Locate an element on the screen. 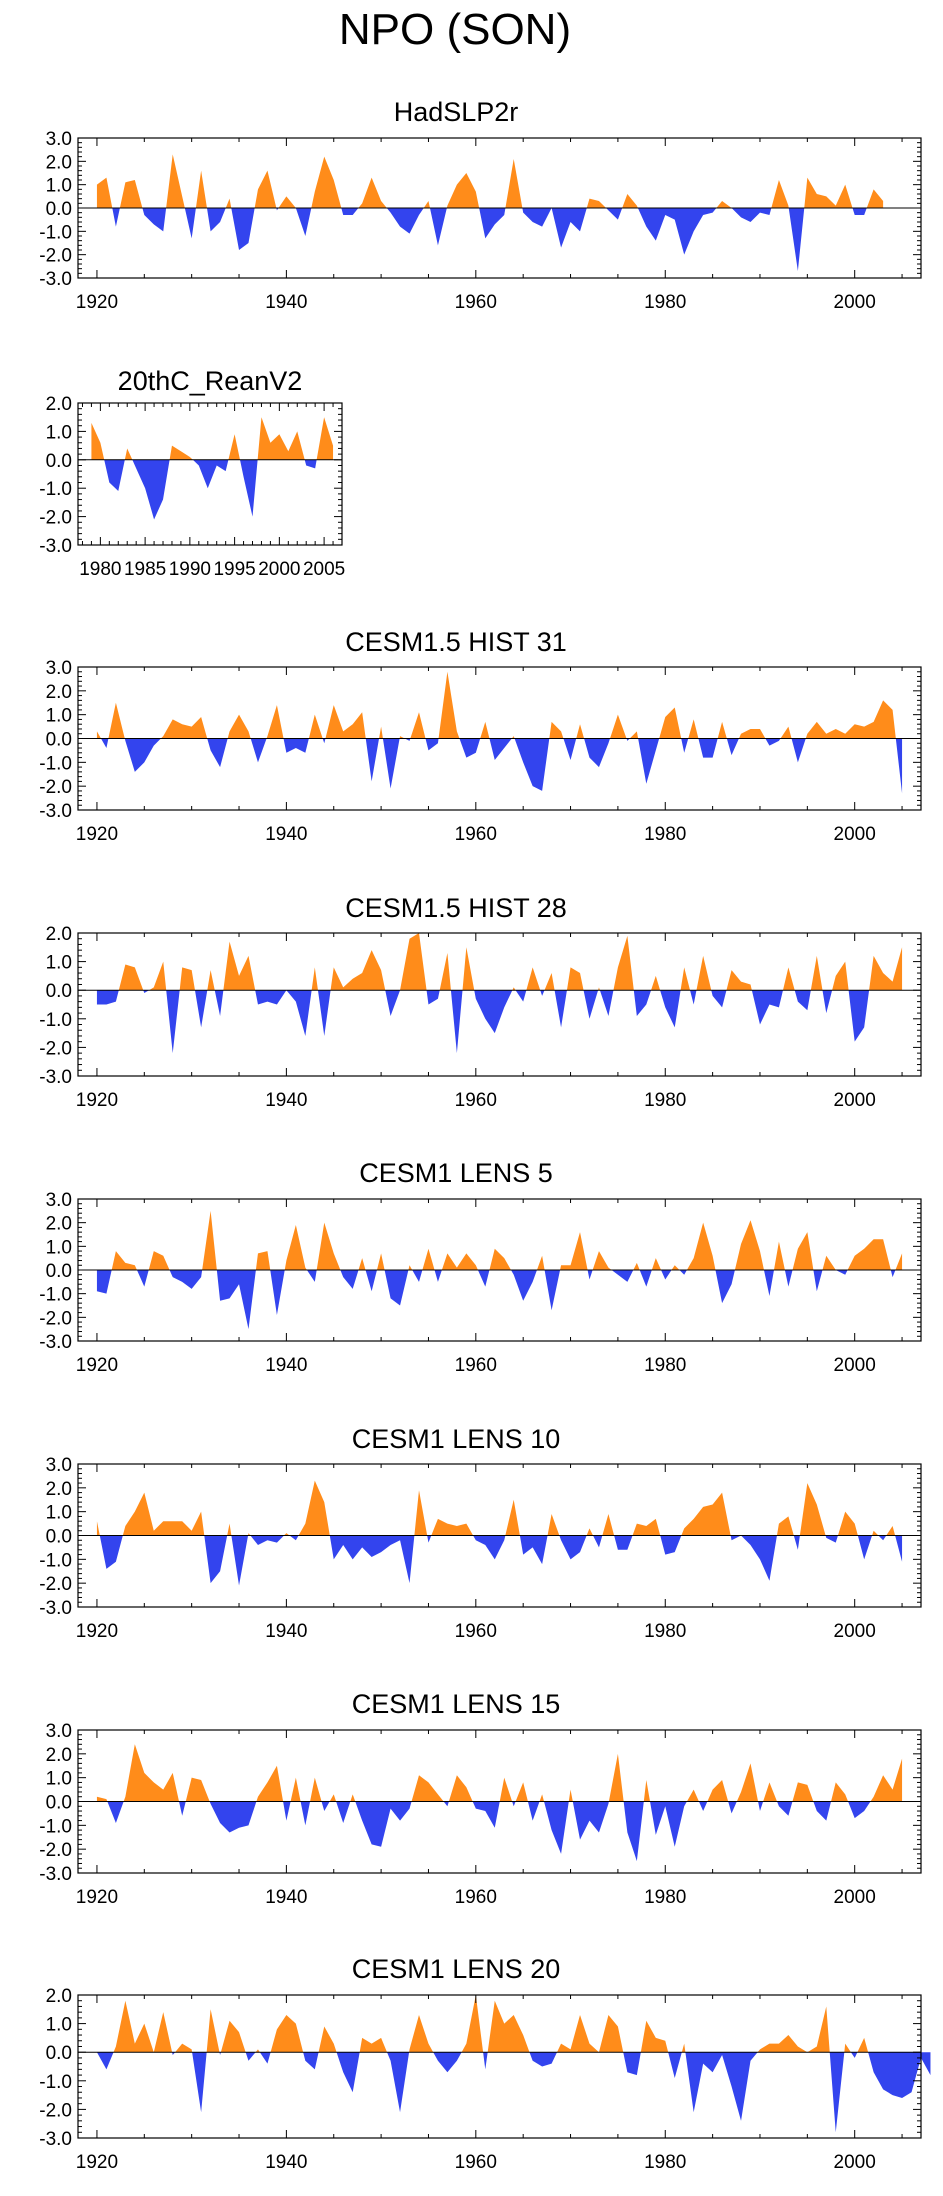  panel-title: CESM1.5 HIST 28 is located at coordinates (456, 908).